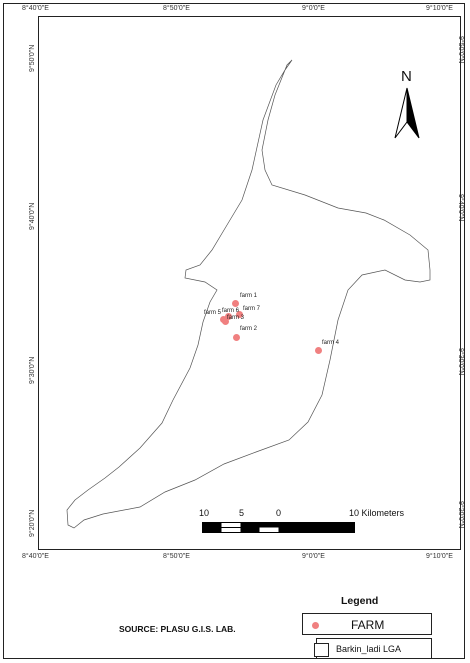 Image resolution: width=470 pixels, height=663 pixels. Describe the element at coordinates (360, 601) in the screenshot. I see `legend-title: Legend` at that location.